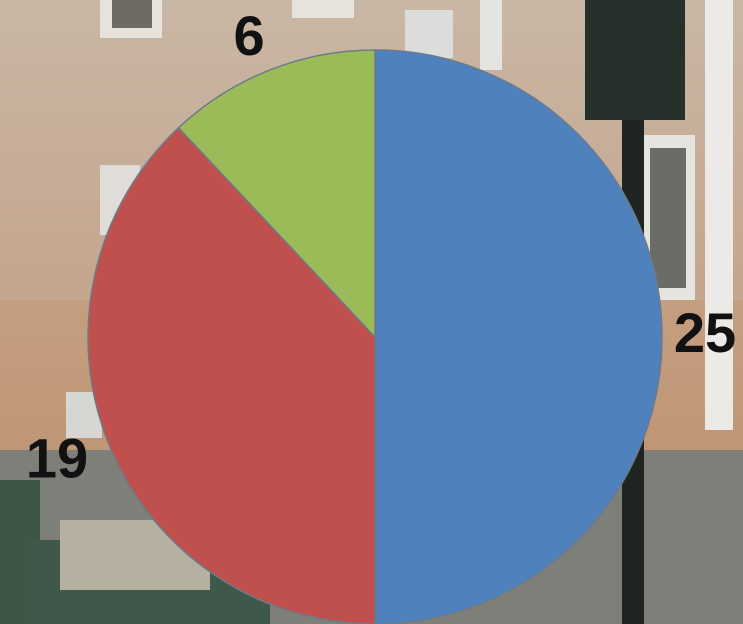  What do you see at coordinates (57, 458) in the screenshot?
I see `data-label: 19` at bounding box center [57, 458].